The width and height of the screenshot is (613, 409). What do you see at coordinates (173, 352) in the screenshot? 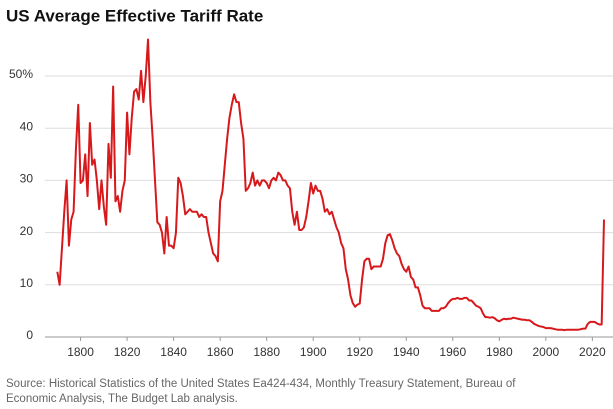
I see `x-tick-label: 1840` at bounding box center [173, 352].